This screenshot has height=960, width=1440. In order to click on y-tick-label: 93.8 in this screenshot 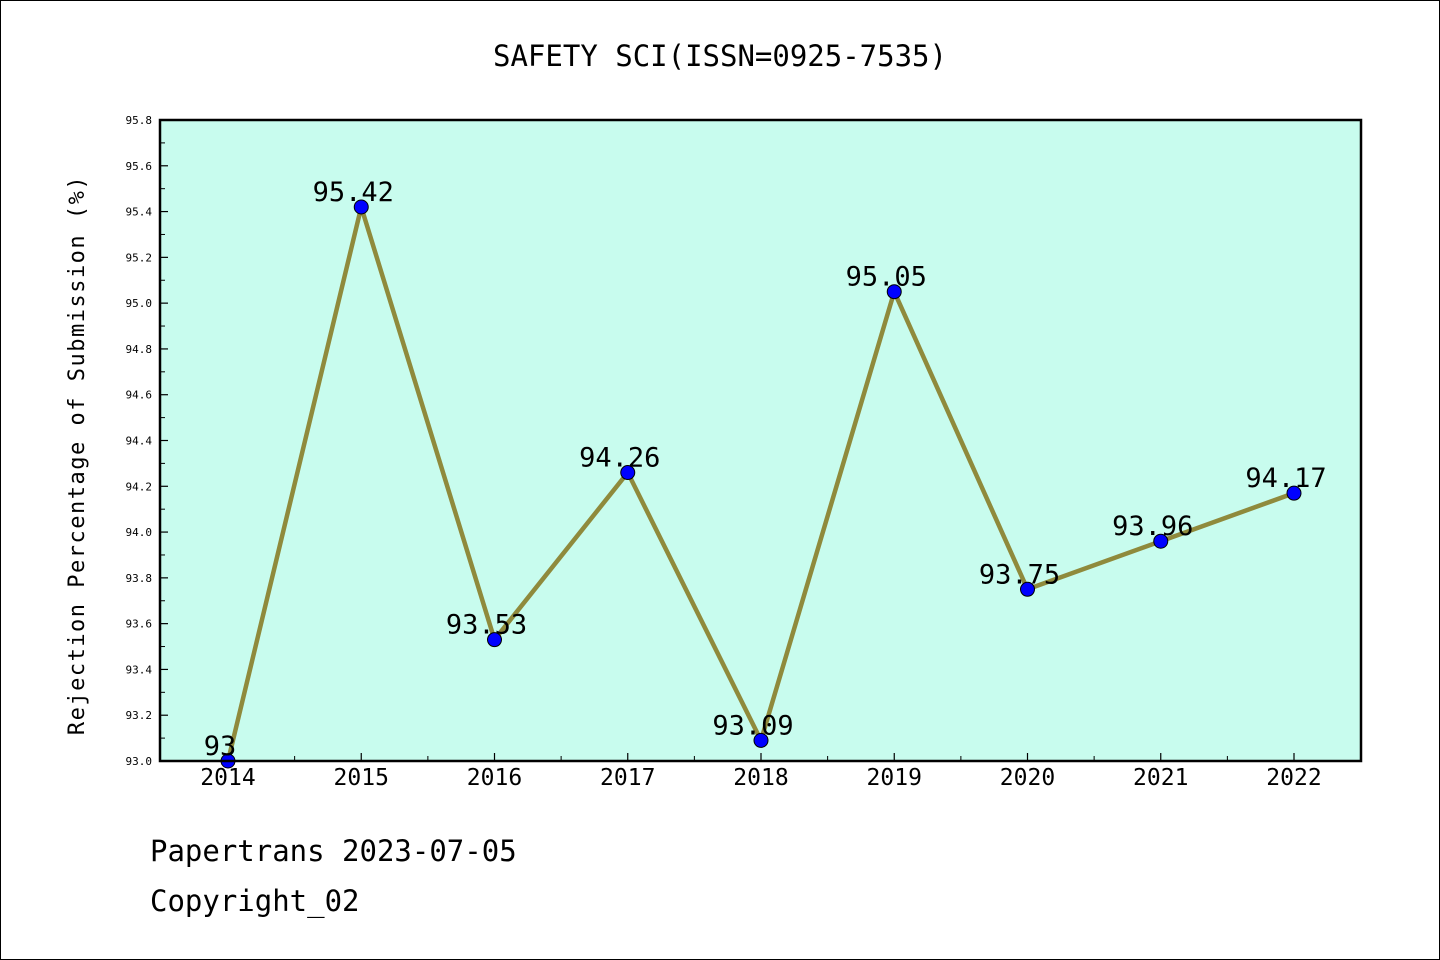, I will do `click(139, 578)`.